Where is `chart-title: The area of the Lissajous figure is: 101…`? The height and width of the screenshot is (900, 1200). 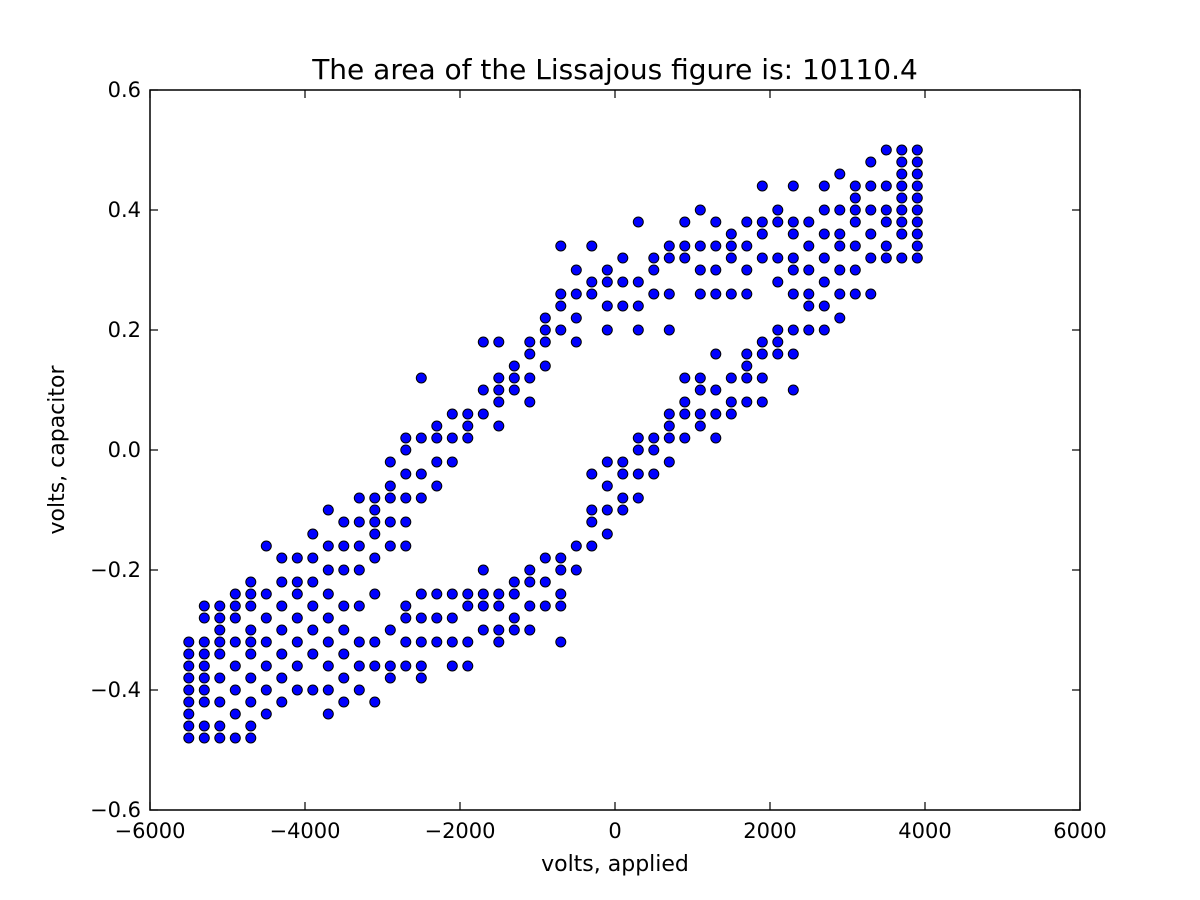
chart-title: The area of the Lissajous figure is: 101… is located at coordinates (614, 69).